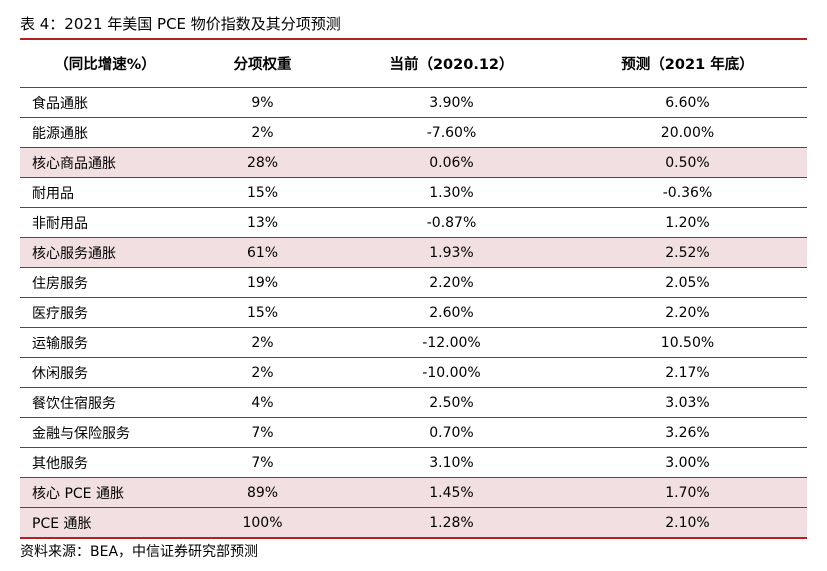 The height and width of the screenshot is (571, 827). I want to click on table-row: 核心 PCE 通胀 89% 1.45% 1.70%, so click(413, 492).